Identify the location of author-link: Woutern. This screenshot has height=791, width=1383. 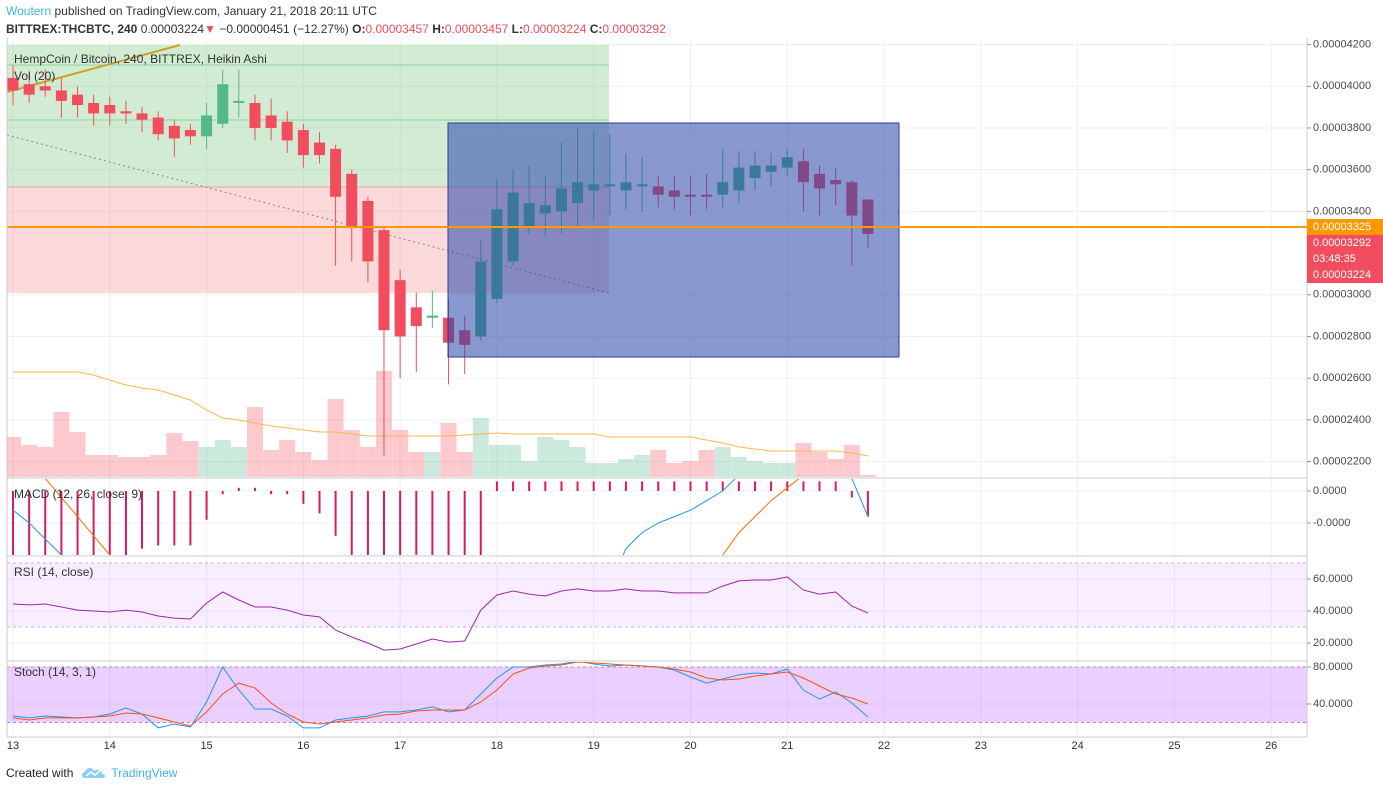
(29, 11).